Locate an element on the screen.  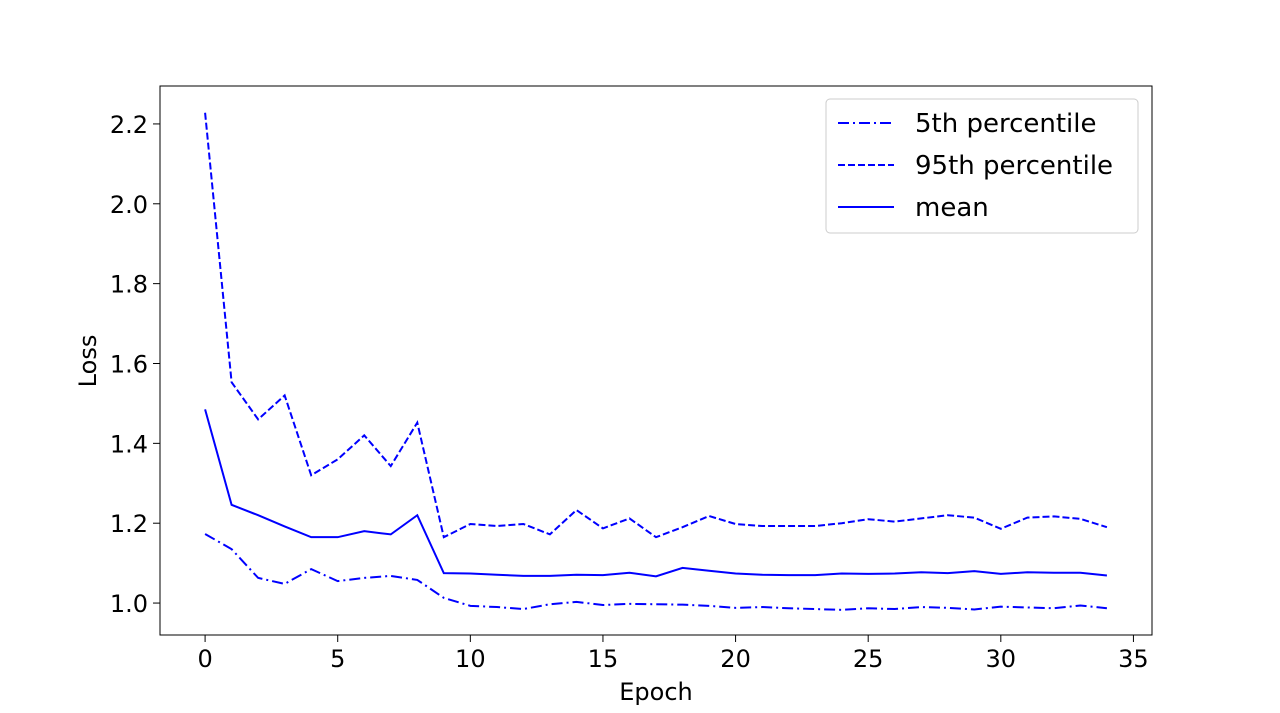
x-tick-label: 30 is located at coordinates (1001, 659).